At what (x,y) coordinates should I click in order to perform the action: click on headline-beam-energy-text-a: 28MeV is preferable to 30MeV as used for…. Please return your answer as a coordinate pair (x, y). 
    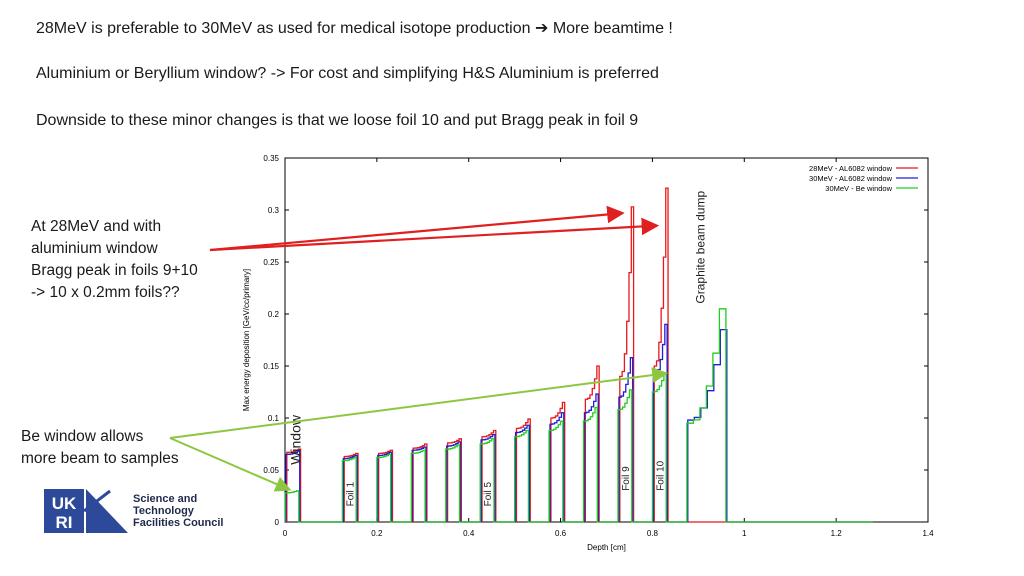
    Looking at the image, I should click on (283, 28).